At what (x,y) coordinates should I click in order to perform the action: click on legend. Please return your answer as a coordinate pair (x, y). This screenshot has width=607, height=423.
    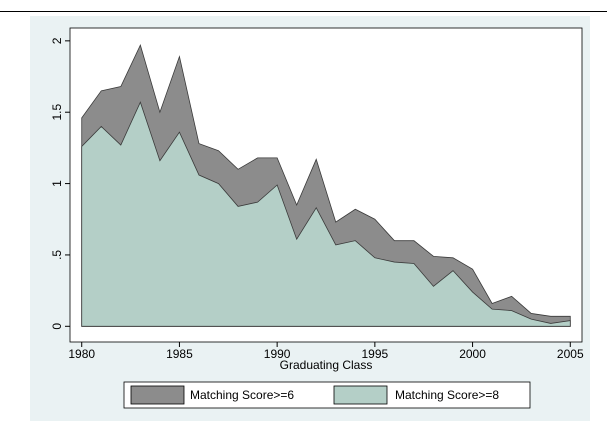
    Looking at the image, I should click on (327, 395).